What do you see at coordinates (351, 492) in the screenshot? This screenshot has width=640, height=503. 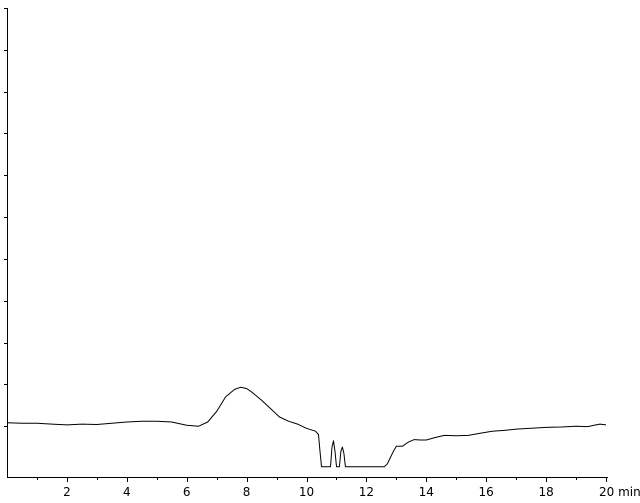 I see `x-axis-tick-labels: 2 4 6 8 10 12 14 16 18 20 min` at bounding box center [351, 492].